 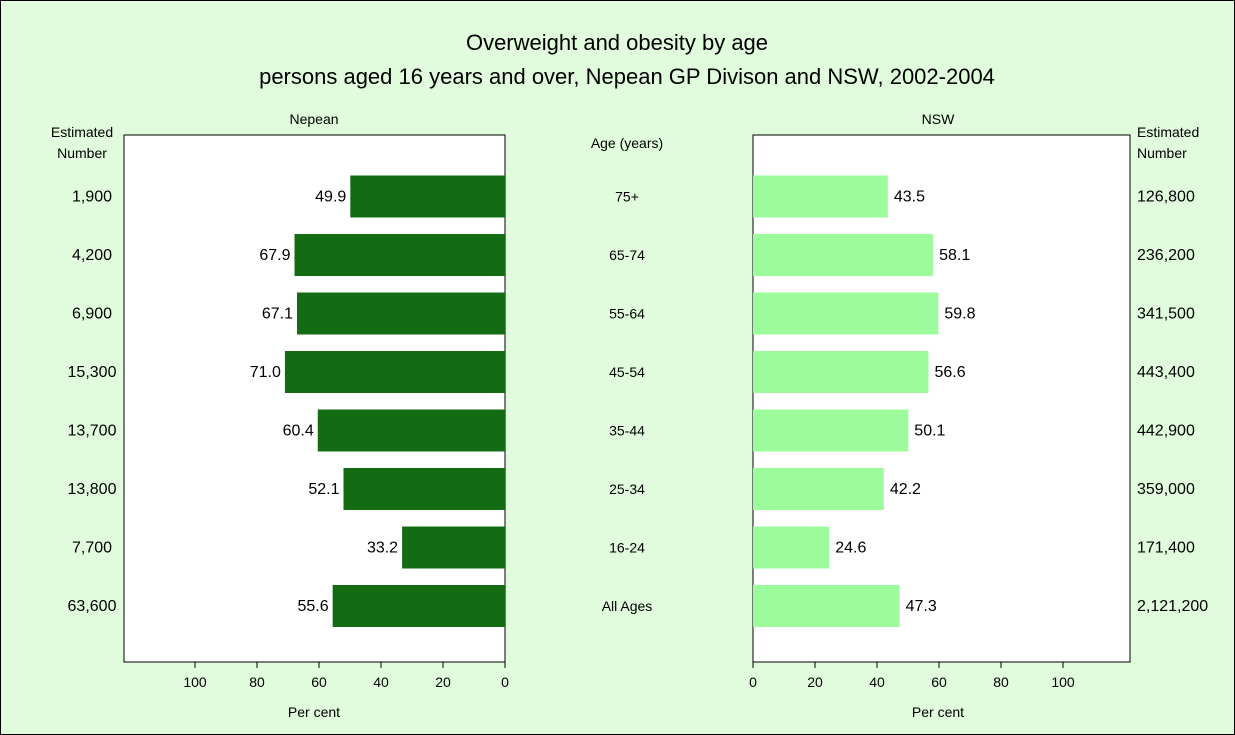 I want to click on nepean-estimated-number: 13,700, so click(x=92, y=431).